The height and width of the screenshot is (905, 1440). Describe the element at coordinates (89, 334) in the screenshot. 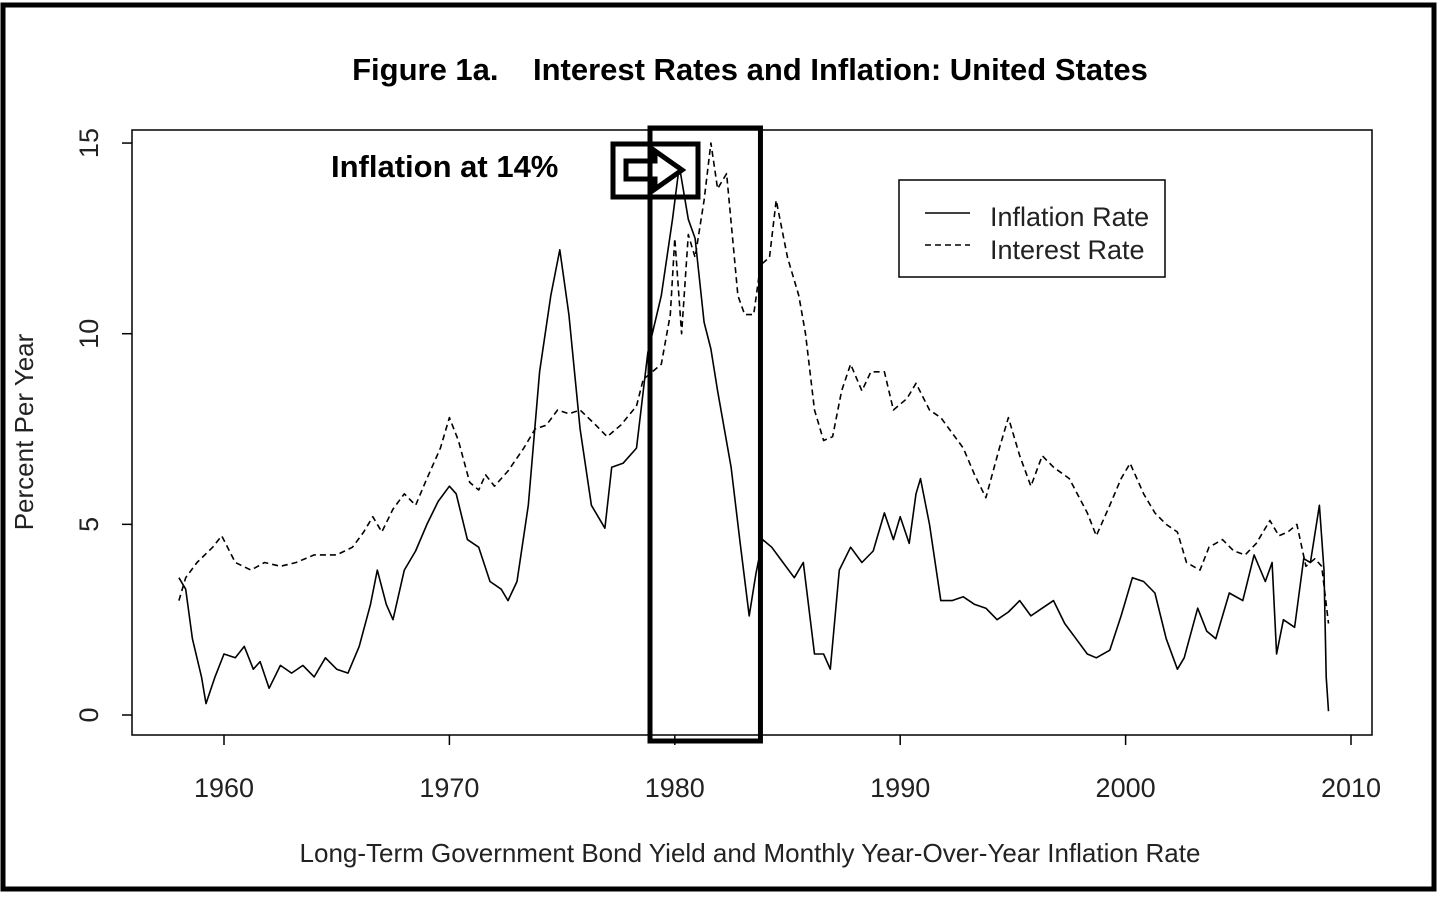

I see `y-tick-label: 10` at that location.